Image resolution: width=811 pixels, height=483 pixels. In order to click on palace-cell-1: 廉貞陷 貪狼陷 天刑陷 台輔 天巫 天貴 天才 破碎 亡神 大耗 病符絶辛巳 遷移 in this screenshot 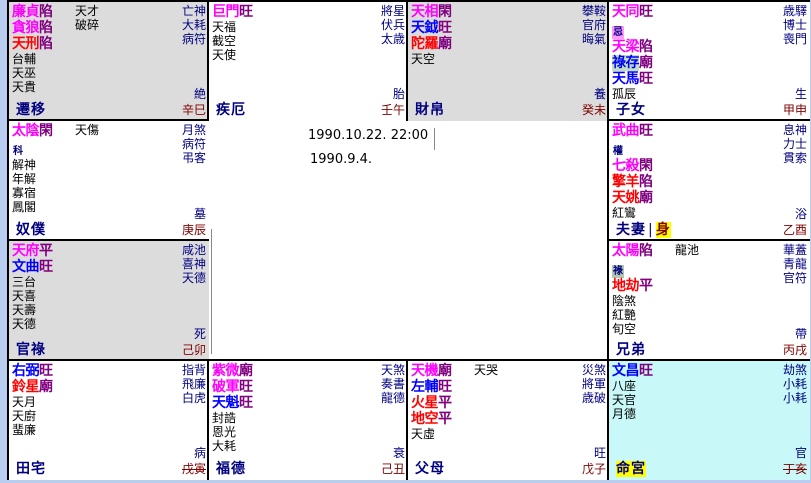, I will do `click(108, 60)`.